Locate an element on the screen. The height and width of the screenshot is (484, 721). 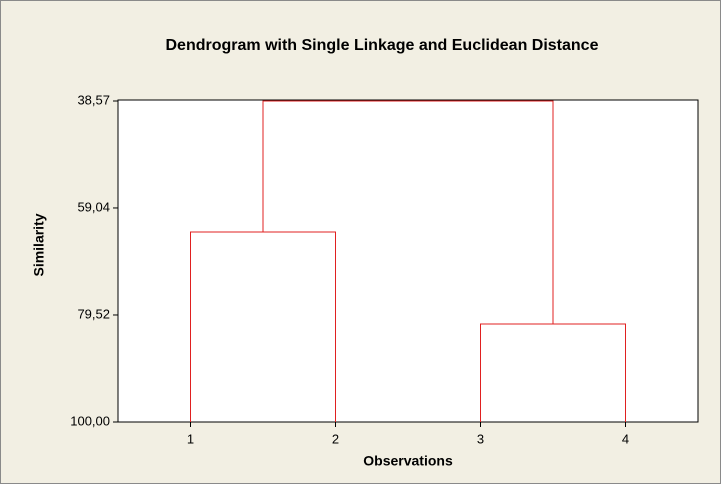
x-tick-label: 3 is located at coordinates (480, 438).